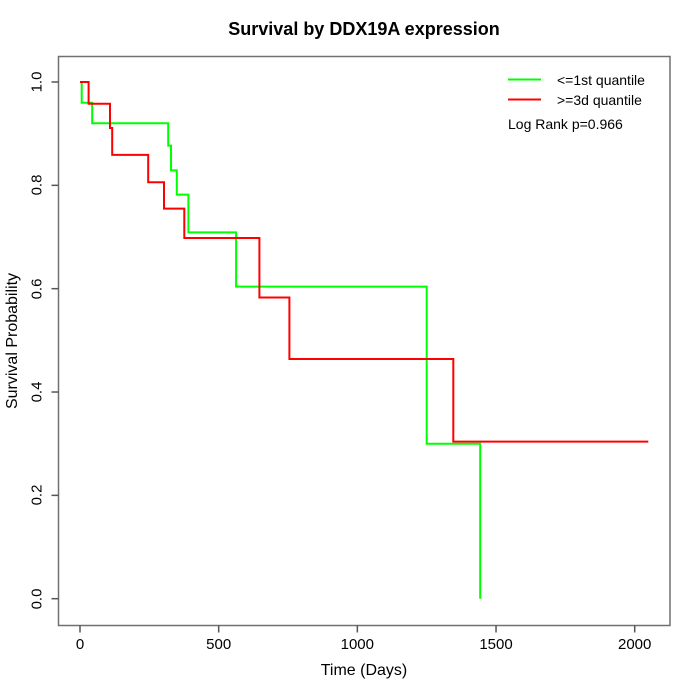 The height and width of the screenshot is (700, 700). I want to click on y-axis-title: Survival Probability, so click(12, 341).